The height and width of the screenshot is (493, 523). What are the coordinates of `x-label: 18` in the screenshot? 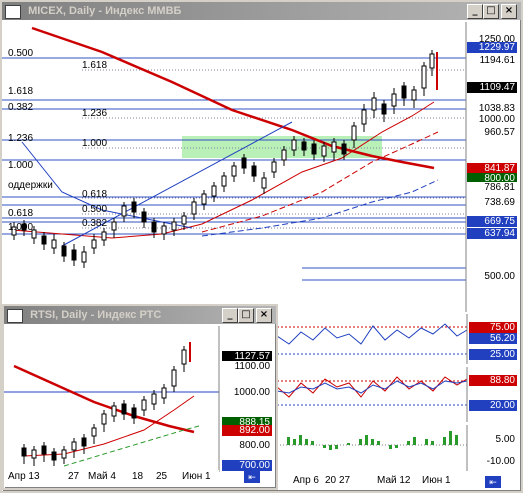 It's located at (138, 476).